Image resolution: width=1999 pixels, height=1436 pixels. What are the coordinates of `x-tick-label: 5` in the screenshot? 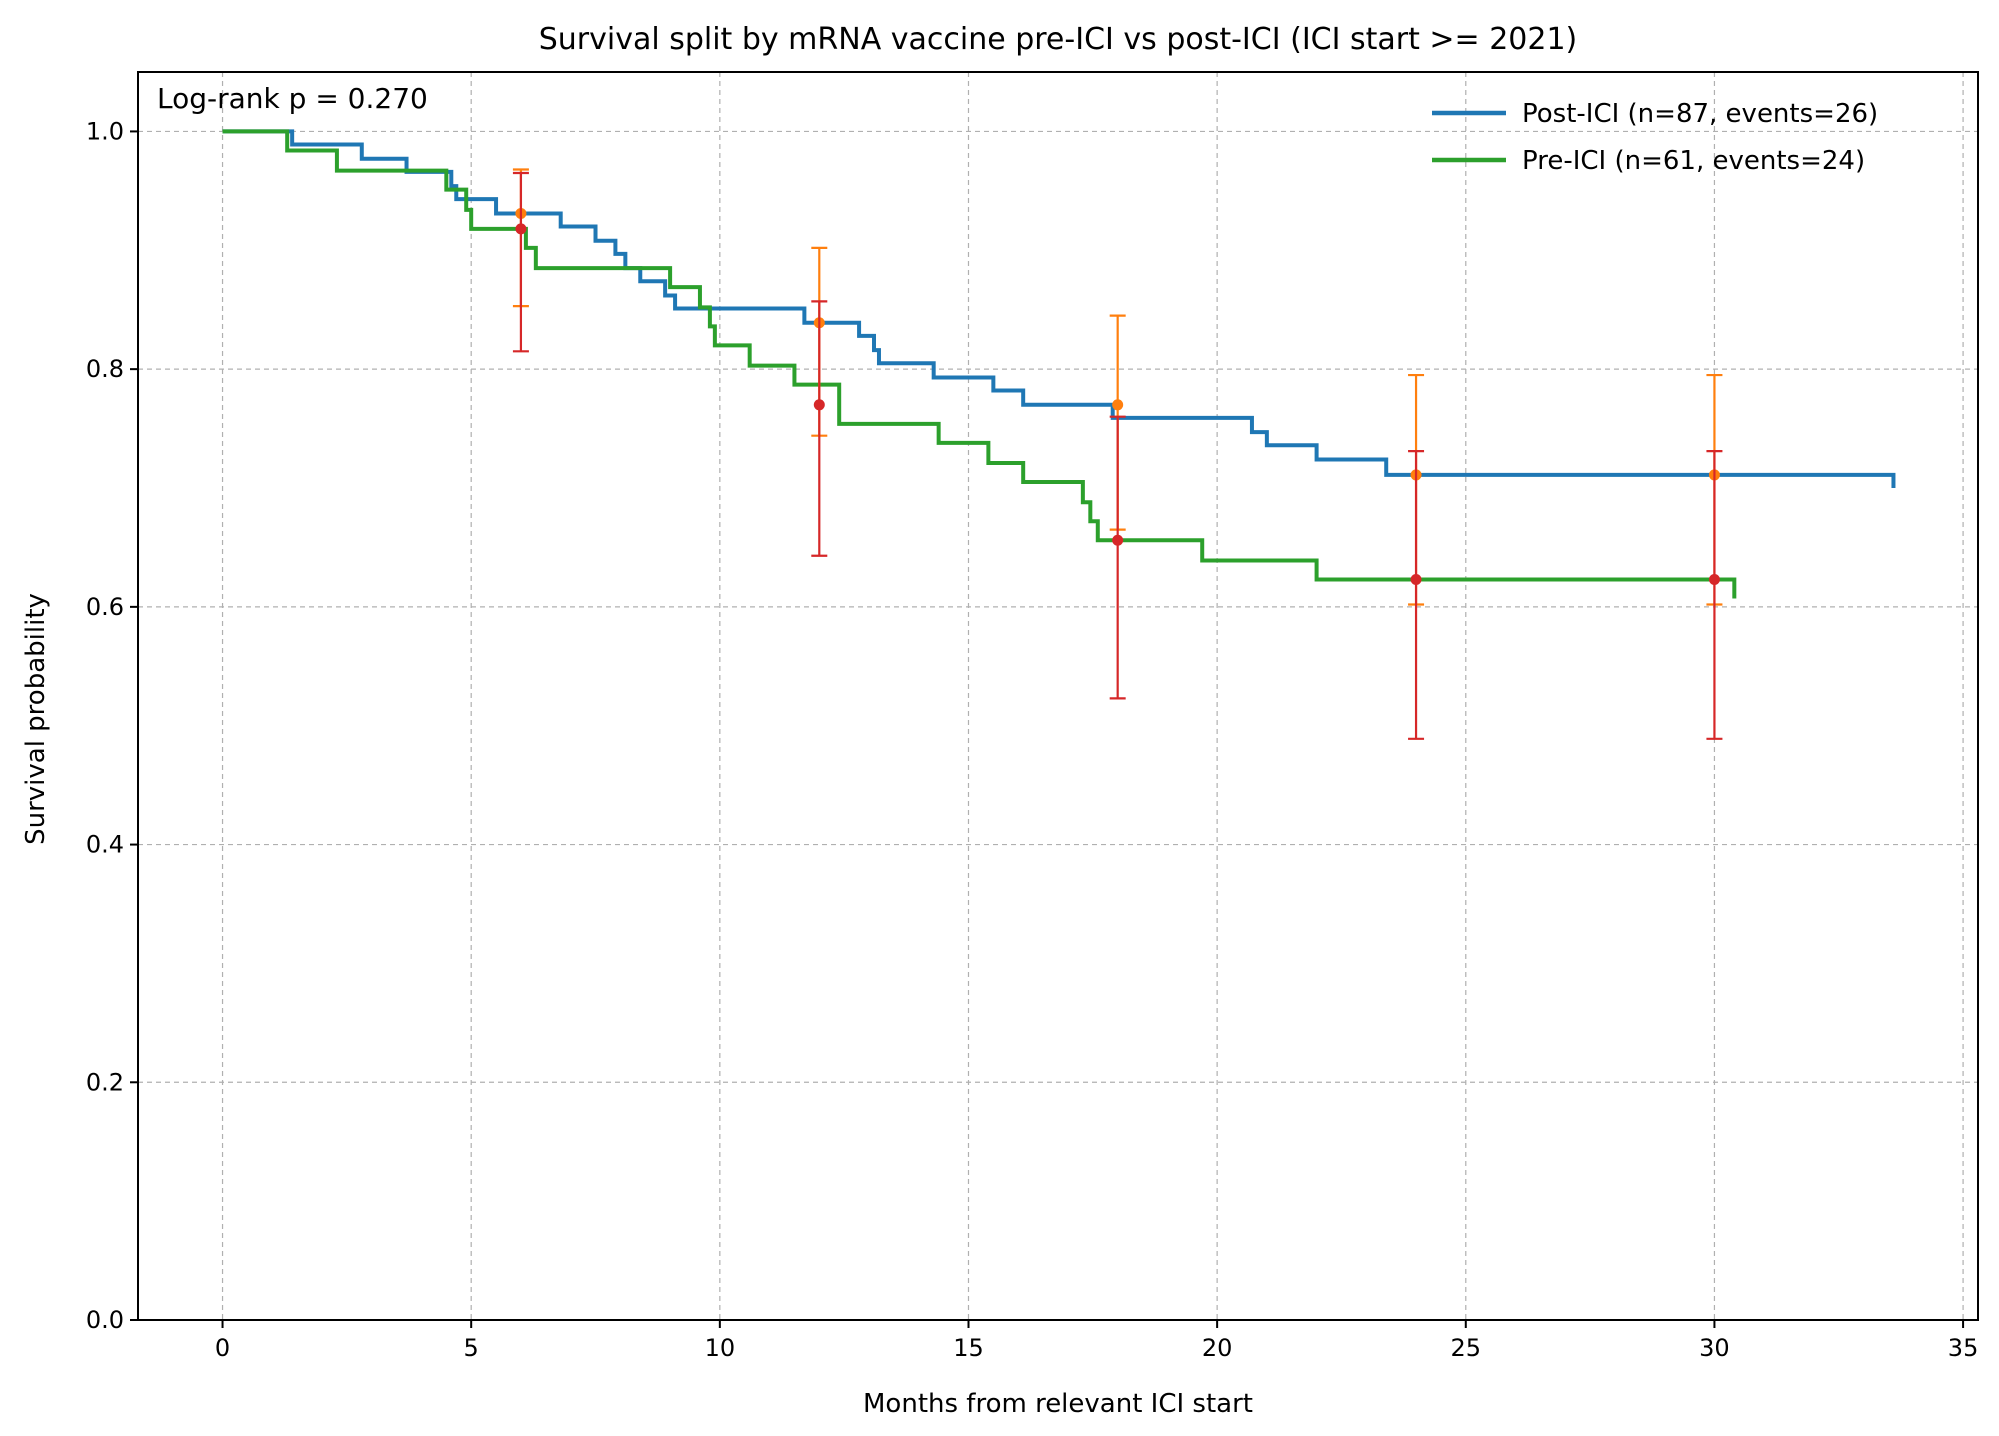 It's located at (471, 1348).